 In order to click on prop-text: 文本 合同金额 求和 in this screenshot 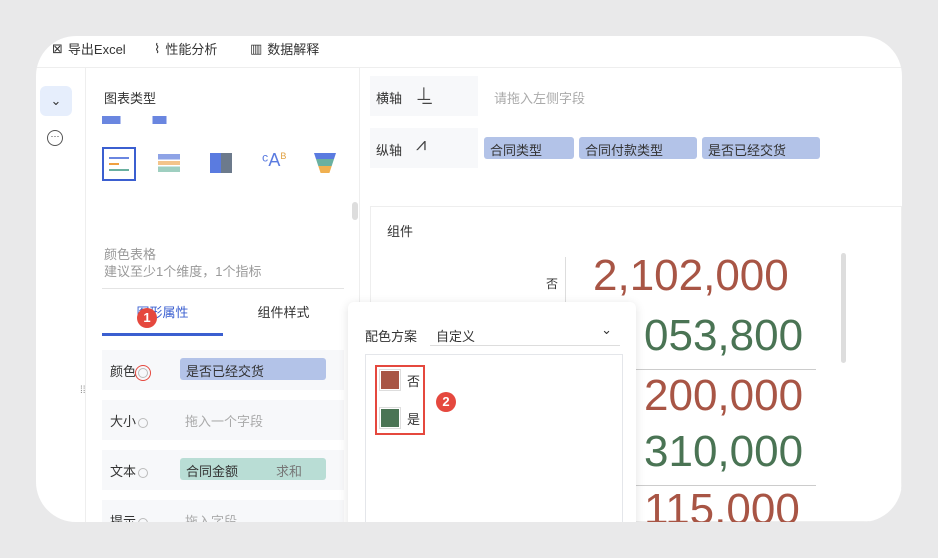, I will do `click(223, 470)`.